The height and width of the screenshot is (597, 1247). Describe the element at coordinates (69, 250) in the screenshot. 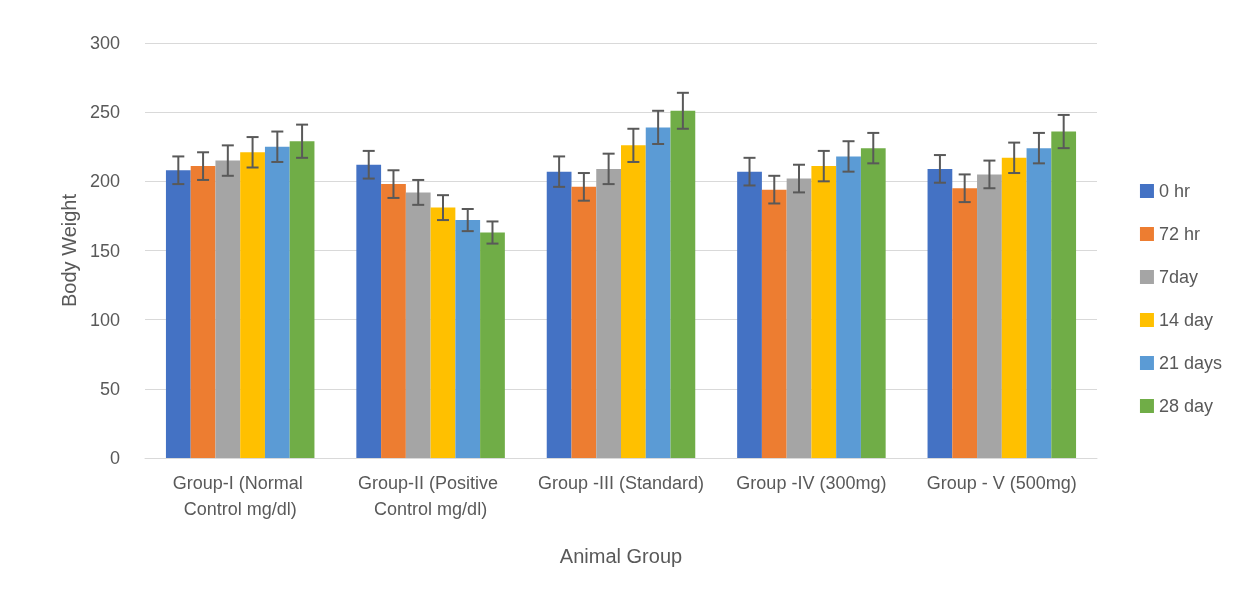

I see `y-axis-title: Body Weight` at that location.